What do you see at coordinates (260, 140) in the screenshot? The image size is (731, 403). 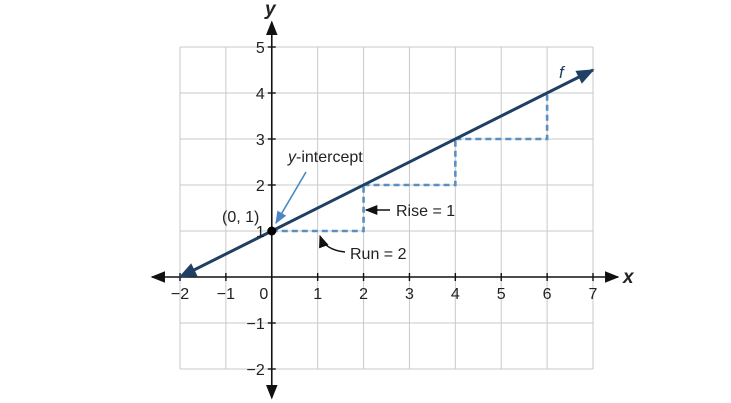 I see `y-tick-label: 3` at bounding box center [260, 140].